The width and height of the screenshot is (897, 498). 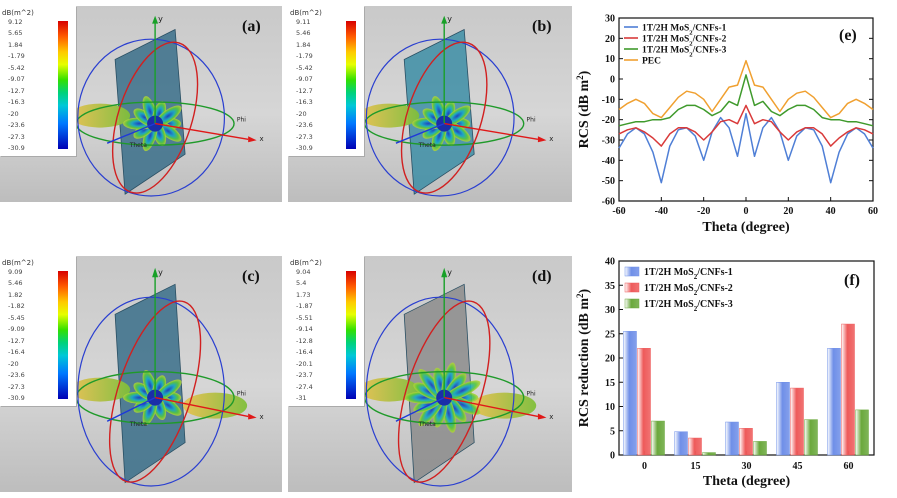 What do you see at coordinates (15, 294) in the screenshot?
I see `colorbar-tick: 1.82` at bounding box center [15, 294].